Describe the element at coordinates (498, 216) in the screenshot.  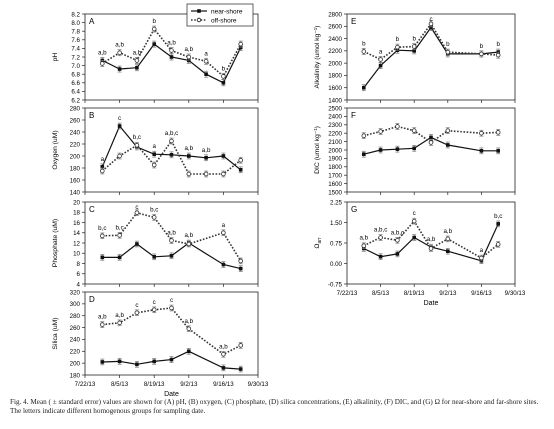
I see `panel-g-group-label: b,c` at that location.